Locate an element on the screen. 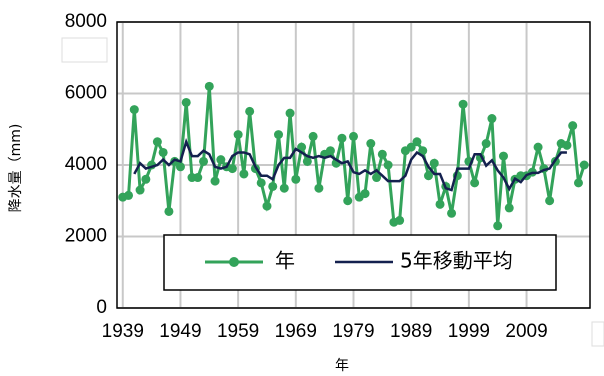 This screenshot has height=376, width=604. y-tick-label: 2000 is located at coordinates (86, 236).